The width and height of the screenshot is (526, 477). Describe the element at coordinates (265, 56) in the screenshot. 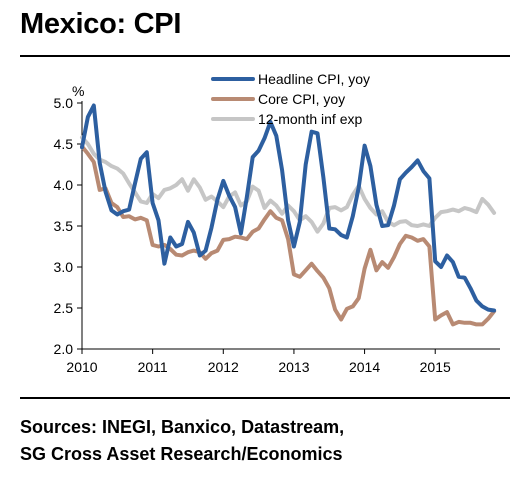

I see `title-divider` at that location.